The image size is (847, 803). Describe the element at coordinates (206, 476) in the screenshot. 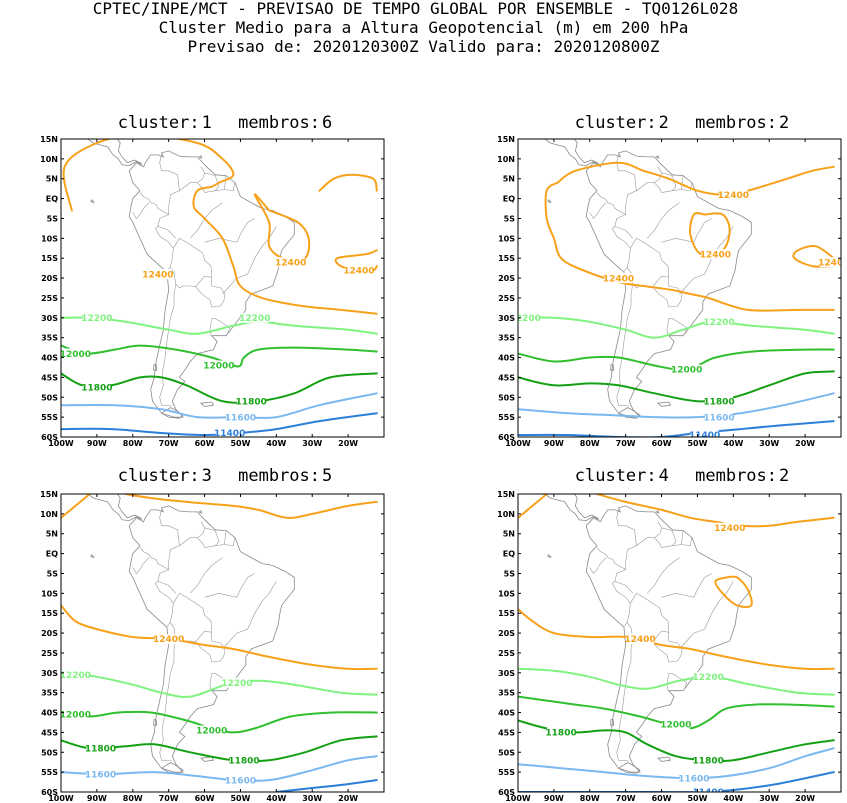

I see `cluster-number: 3` at that location.